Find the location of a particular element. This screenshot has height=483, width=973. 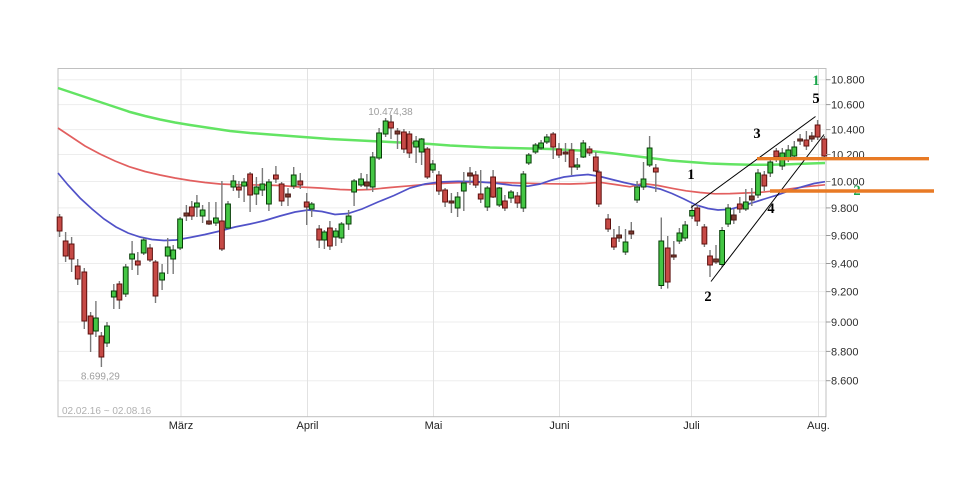

svg-text: Juli is located at coordinates (691, 426).